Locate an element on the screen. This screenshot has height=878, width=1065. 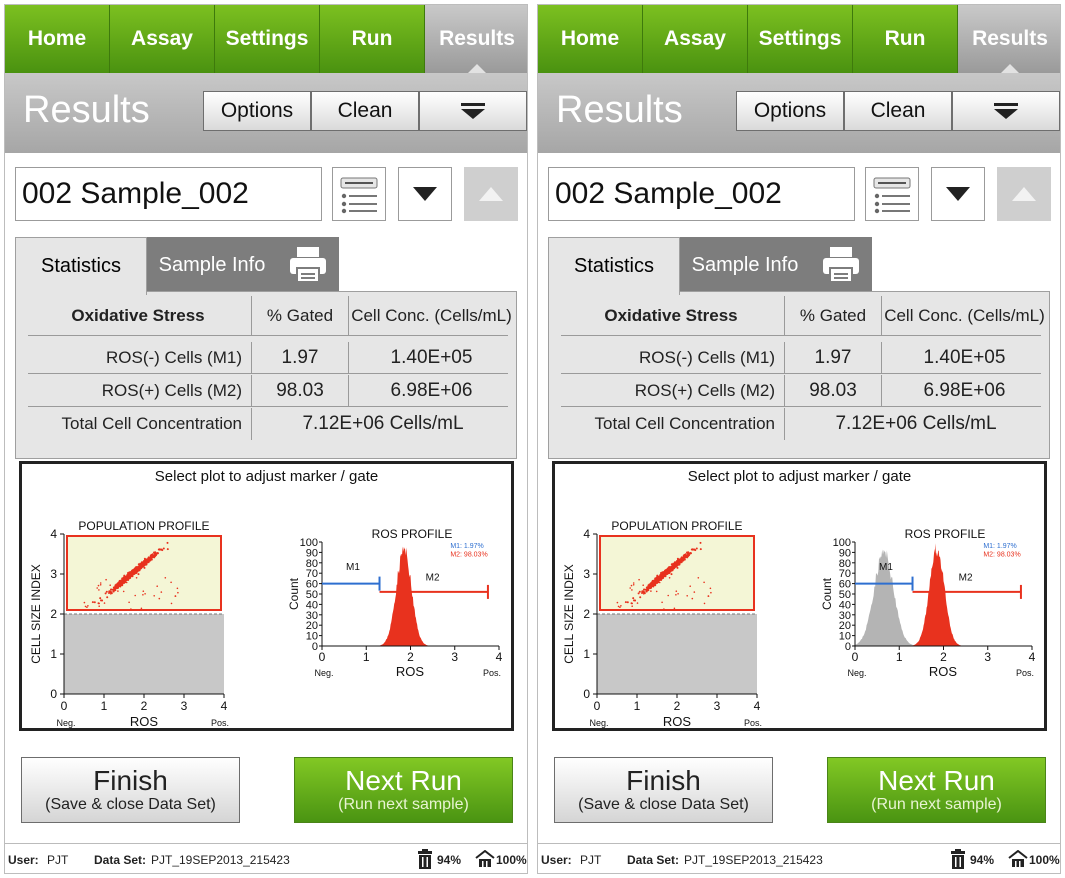
x-tick-label: 1 is located at coordinates (899, 657).